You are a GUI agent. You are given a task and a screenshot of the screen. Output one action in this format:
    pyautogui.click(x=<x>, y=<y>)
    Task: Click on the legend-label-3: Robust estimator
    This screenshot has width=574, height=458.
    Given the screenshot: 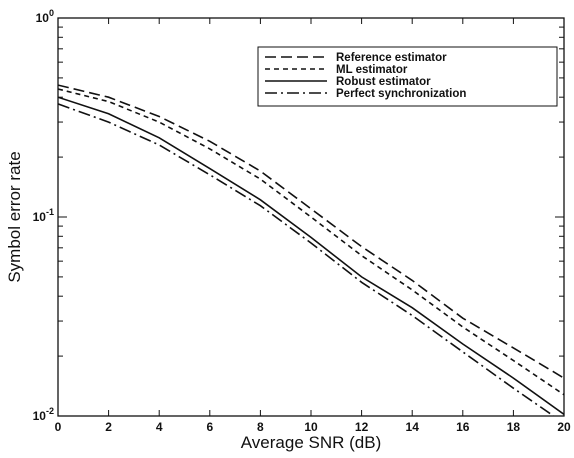 What is the action you would take?
    pyautogui.click(x=383, y=82)
    